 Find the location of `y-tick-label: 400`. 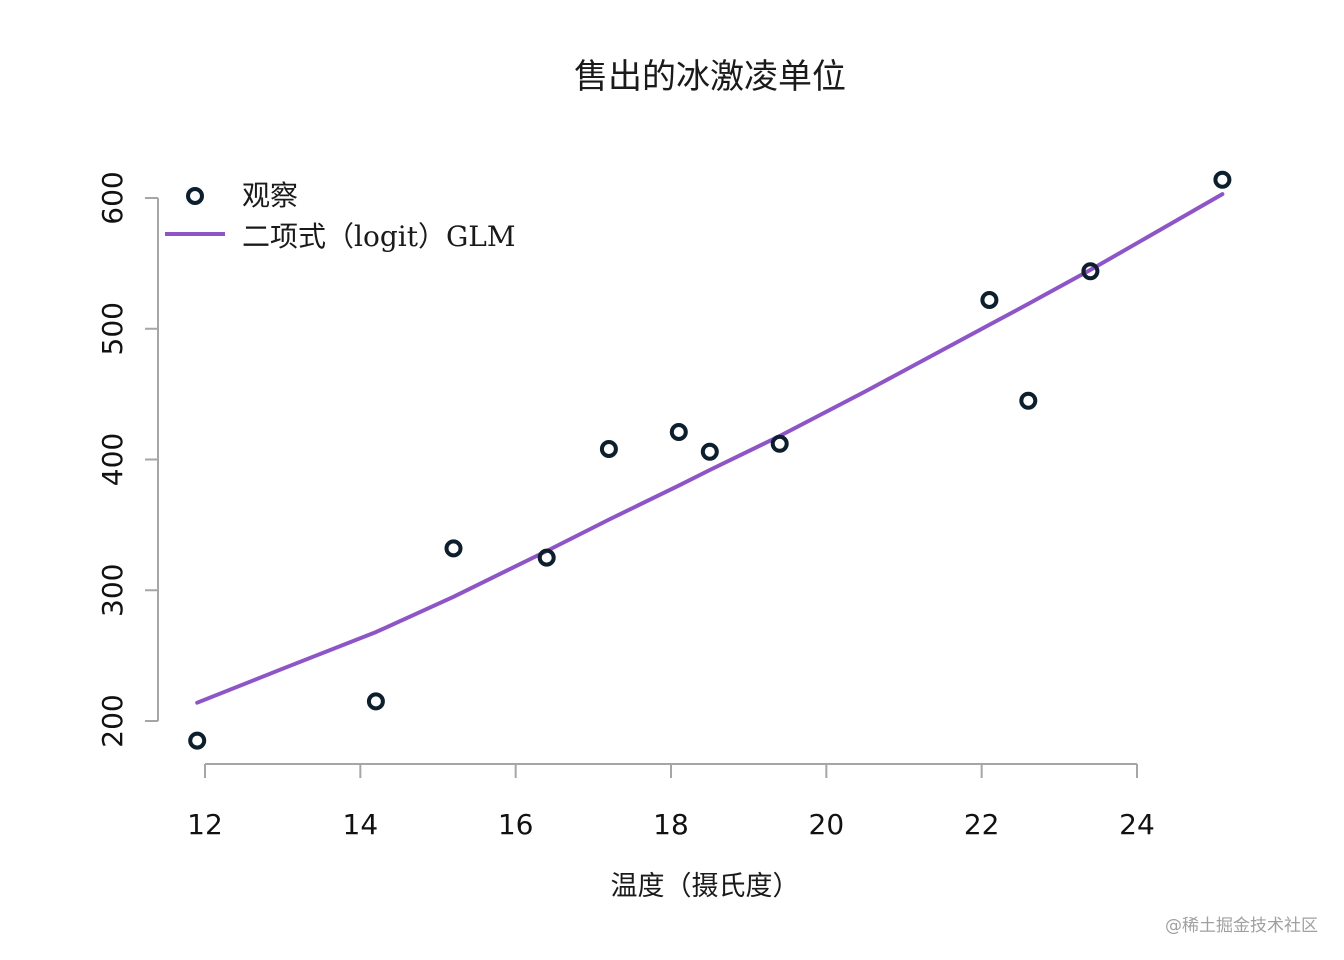

y-tick-label: 400 is located at coordinates (112, 459).